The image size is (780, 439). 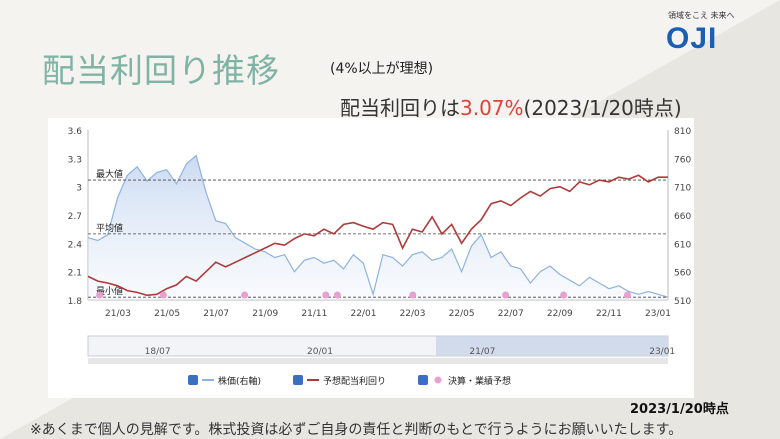 I want to click on yield-suffix: (2023/1/20時点), so click(x=602, y=108).